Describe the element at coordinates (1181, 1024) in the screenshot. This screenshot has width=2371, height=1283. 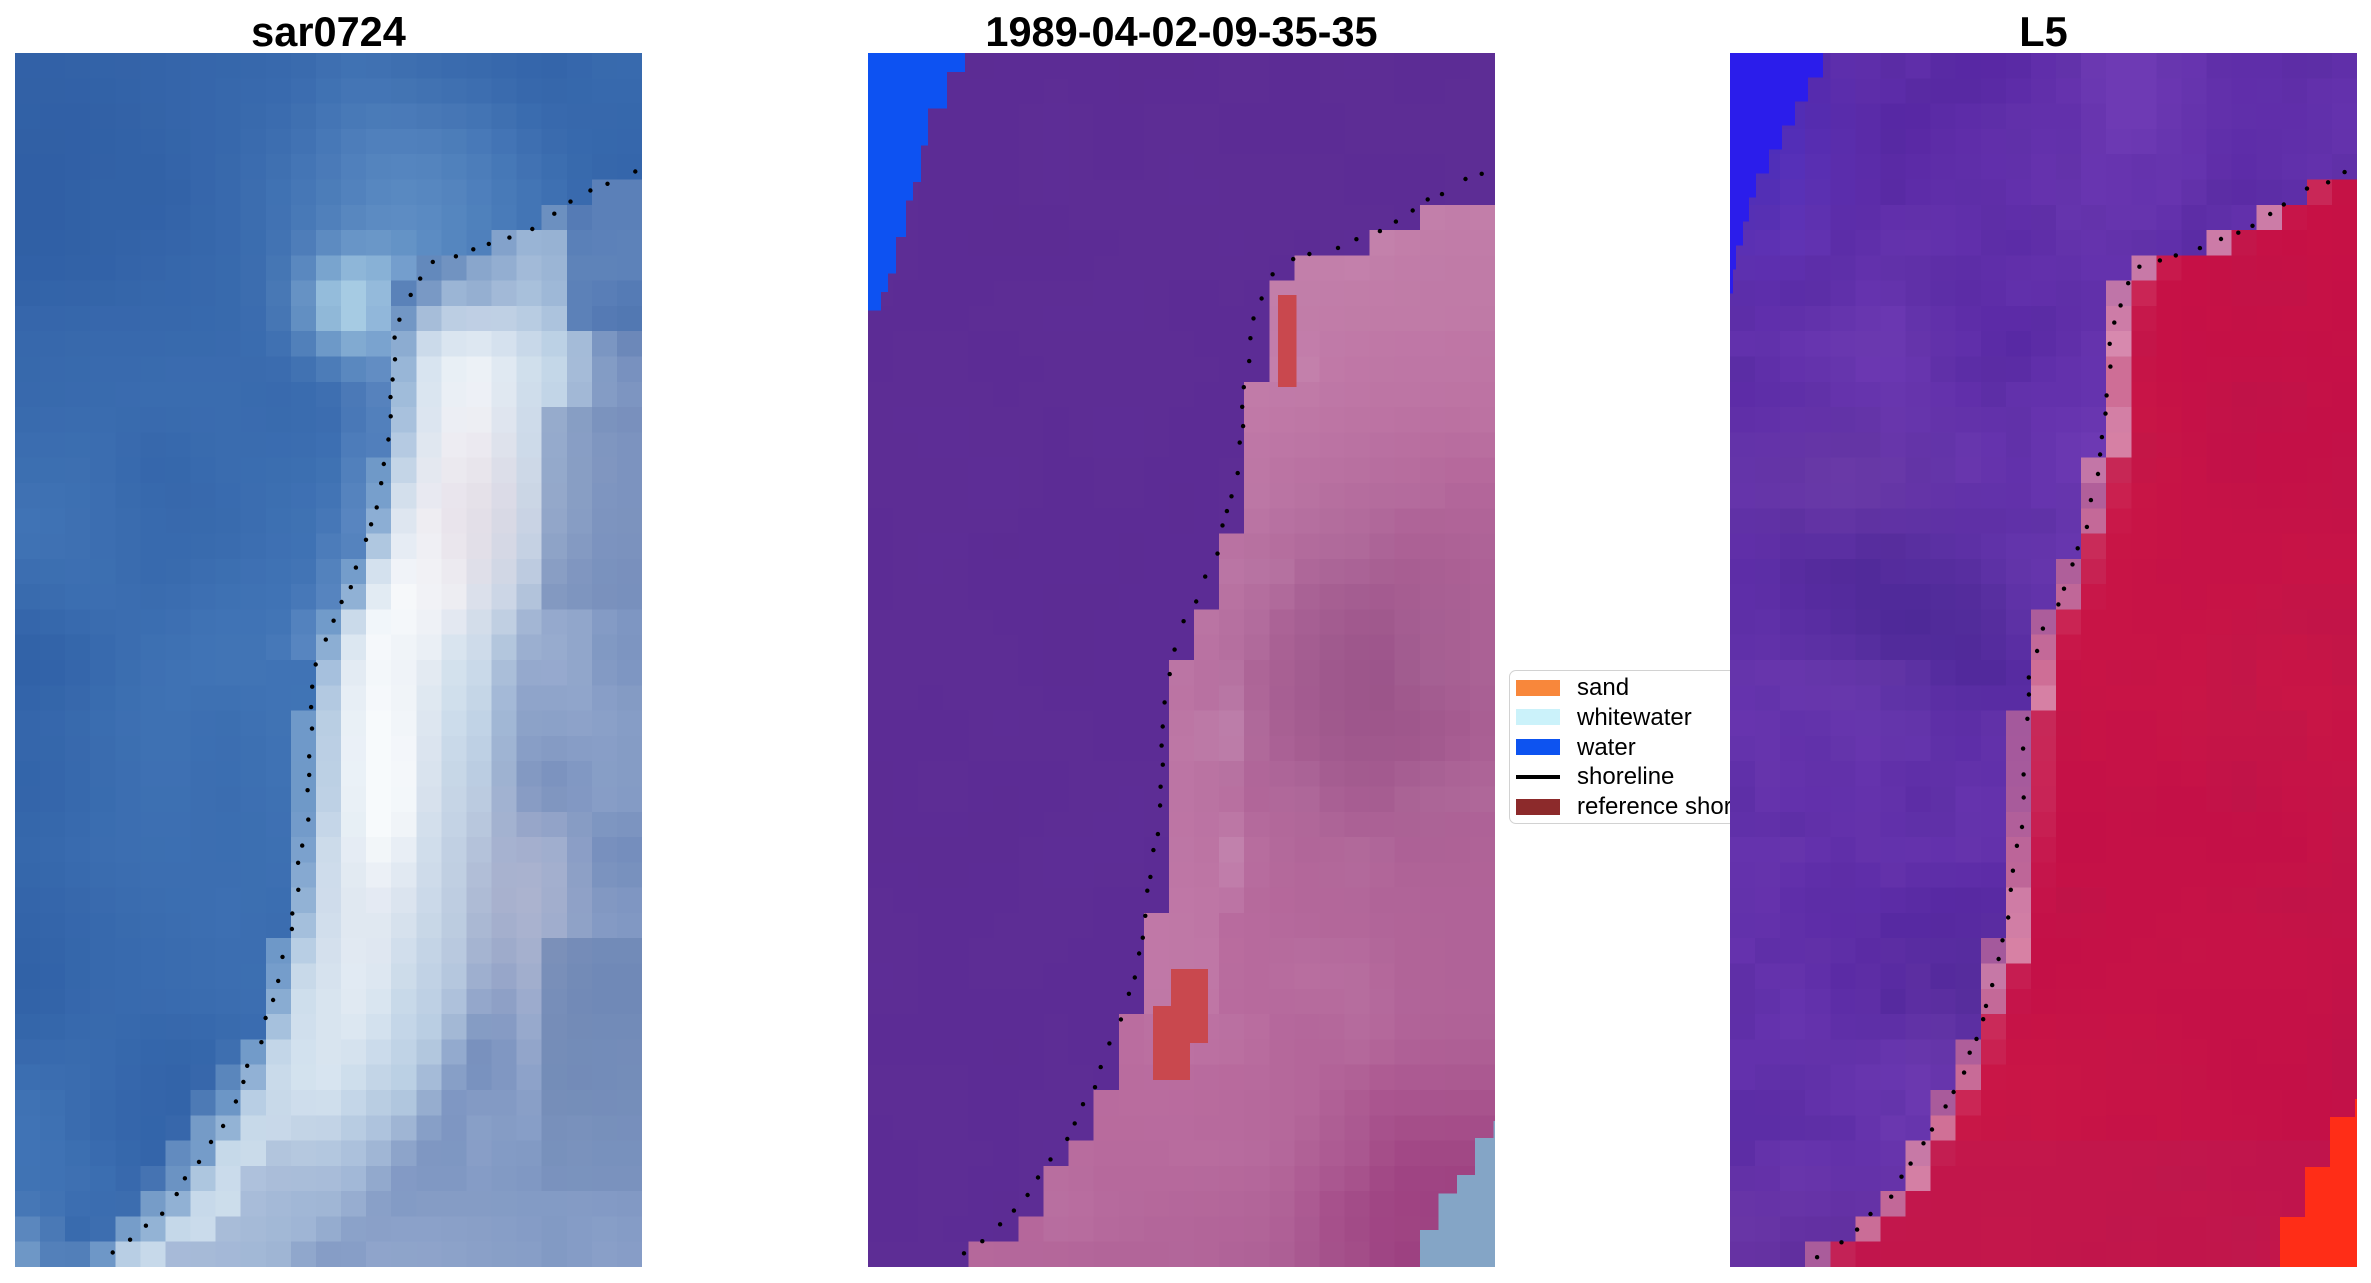
I see `overlay-red-patches` at that location.